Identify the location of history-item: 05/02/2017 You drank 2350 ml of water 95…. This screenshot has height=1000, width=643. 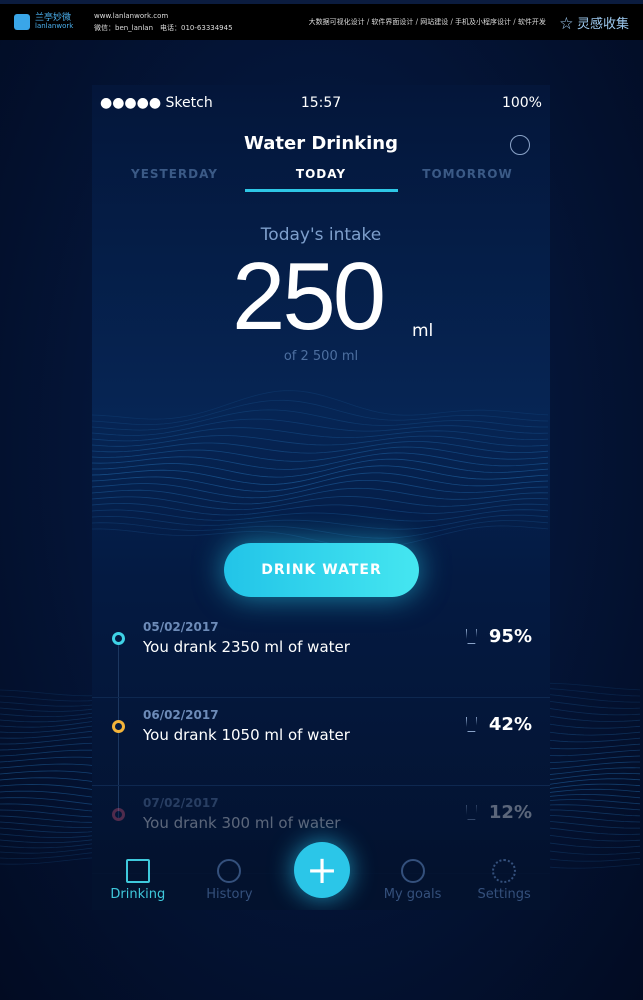
(321, 654).